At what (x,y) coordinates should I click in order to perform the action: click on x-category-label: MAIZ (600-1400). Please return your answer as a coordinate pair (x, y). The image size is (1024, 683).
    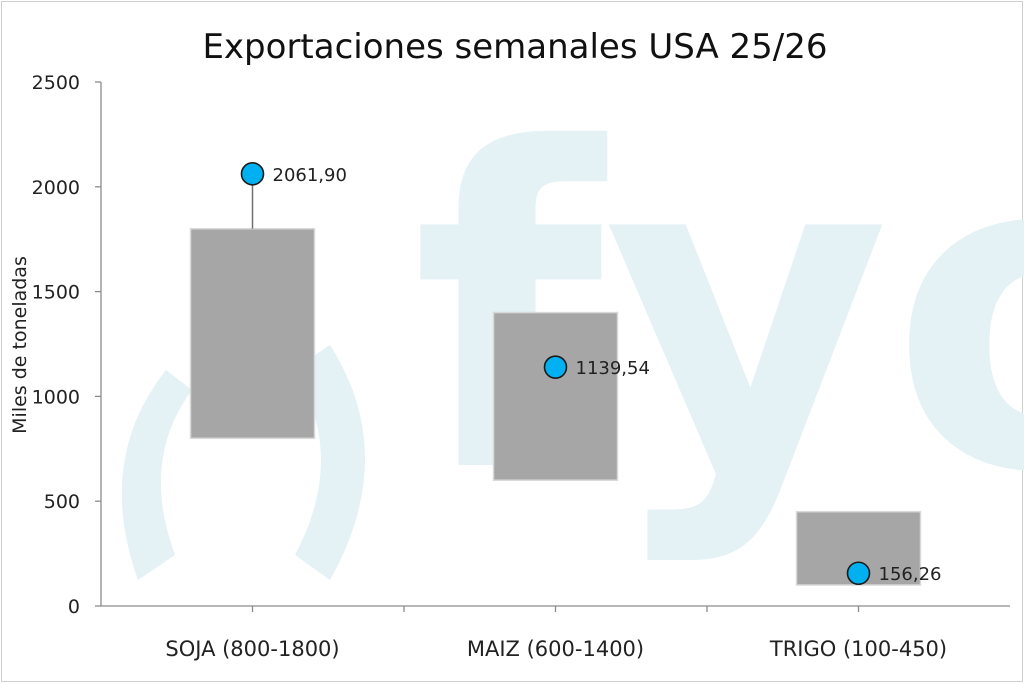
    Looking at the image, I should click on (555, 649).